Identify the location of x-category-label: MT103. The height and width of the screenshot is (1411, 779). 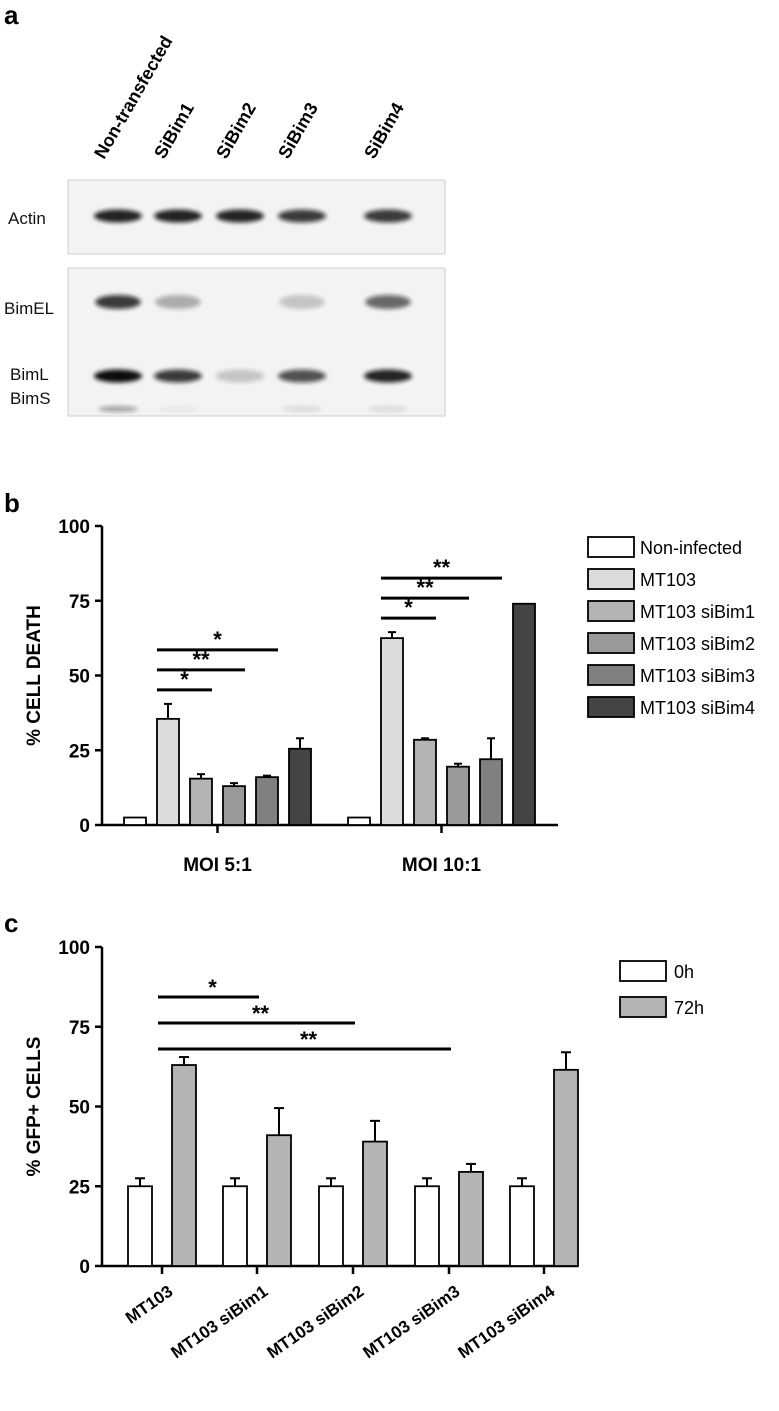
(149, 1305).